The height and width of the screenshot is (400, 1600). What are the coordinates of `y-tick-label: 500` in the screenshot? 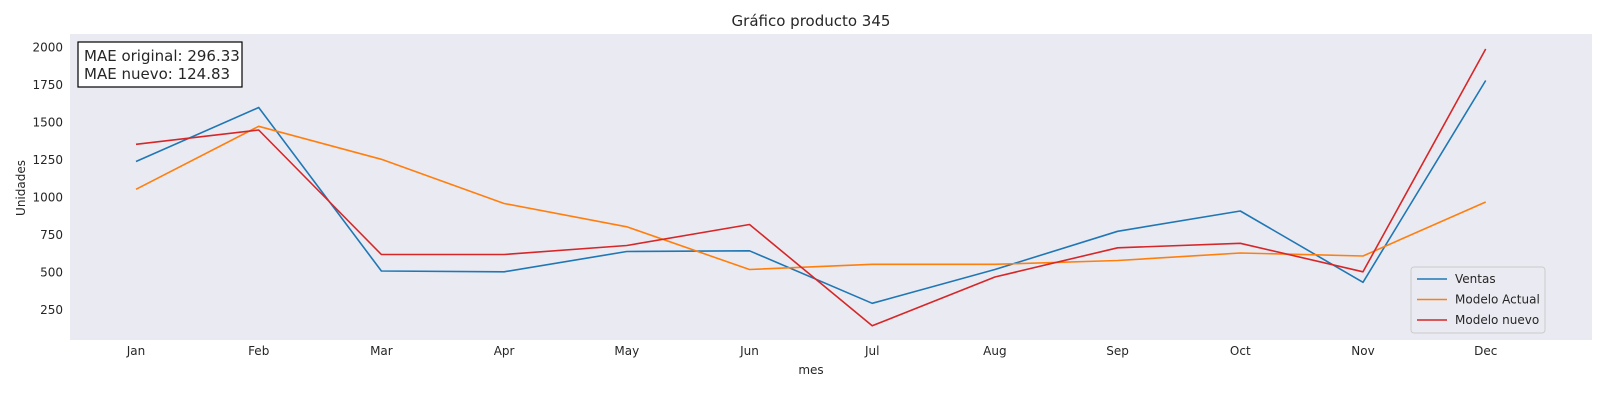 It's located at (51, 273).